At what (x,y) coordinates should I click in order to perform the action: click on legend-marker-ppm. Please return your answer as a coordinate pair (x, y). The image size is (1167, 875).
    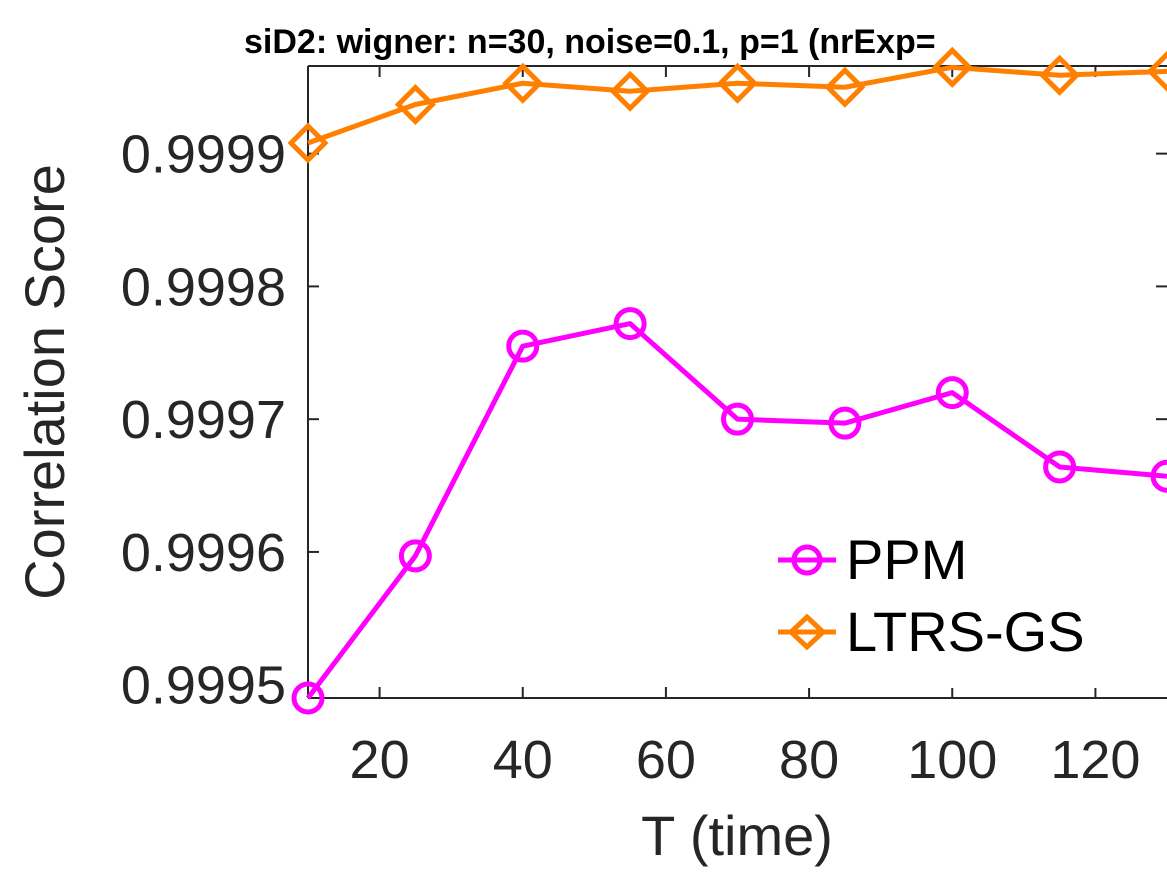
    Looking at the image, I should click on (807, 560).